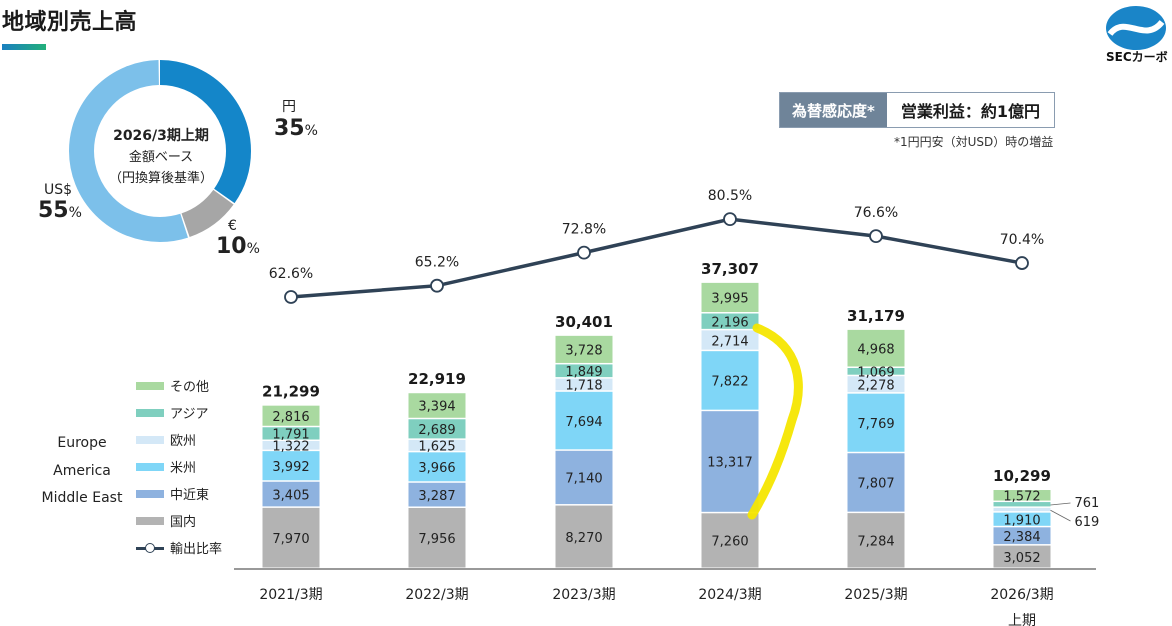 The height and width of the screenshot is (626, 1172). Describe the element at coordinates (58, 190) in the screenshot. I see `pie-label-usd-name: US$` at that location.